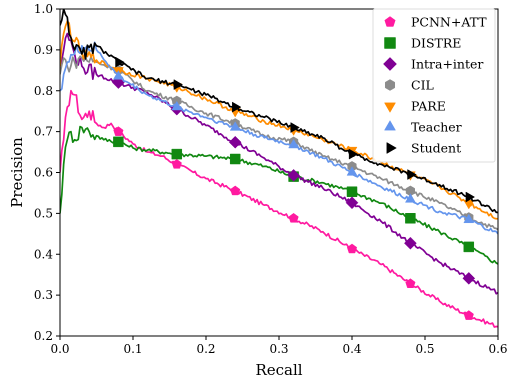 The height and width of the screenshot is (379, 508). Describe the element at coordinates (205, 349) in the screenshot. I see `x-tick-label: 0.2` at that location.